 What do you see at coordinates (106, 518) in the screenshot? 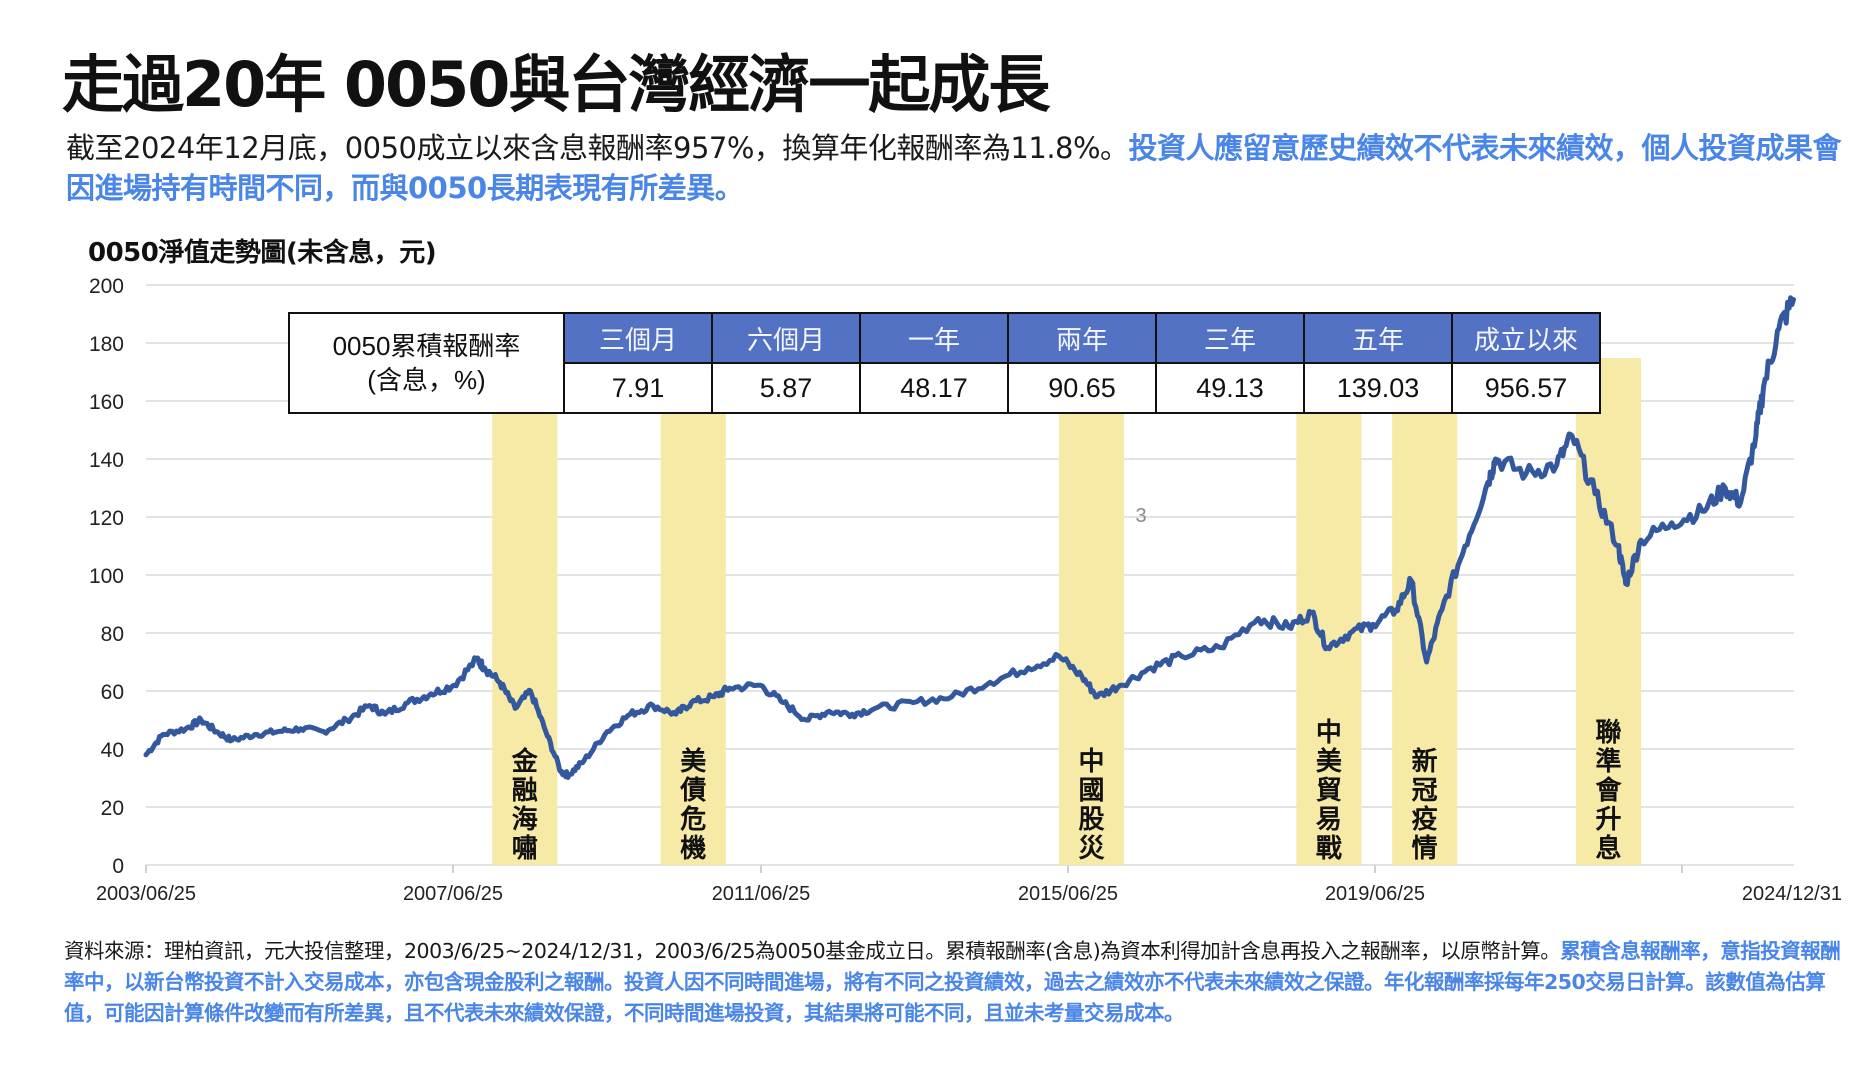
I see `y-tick-label: 120` at bounding box center [106, 518].